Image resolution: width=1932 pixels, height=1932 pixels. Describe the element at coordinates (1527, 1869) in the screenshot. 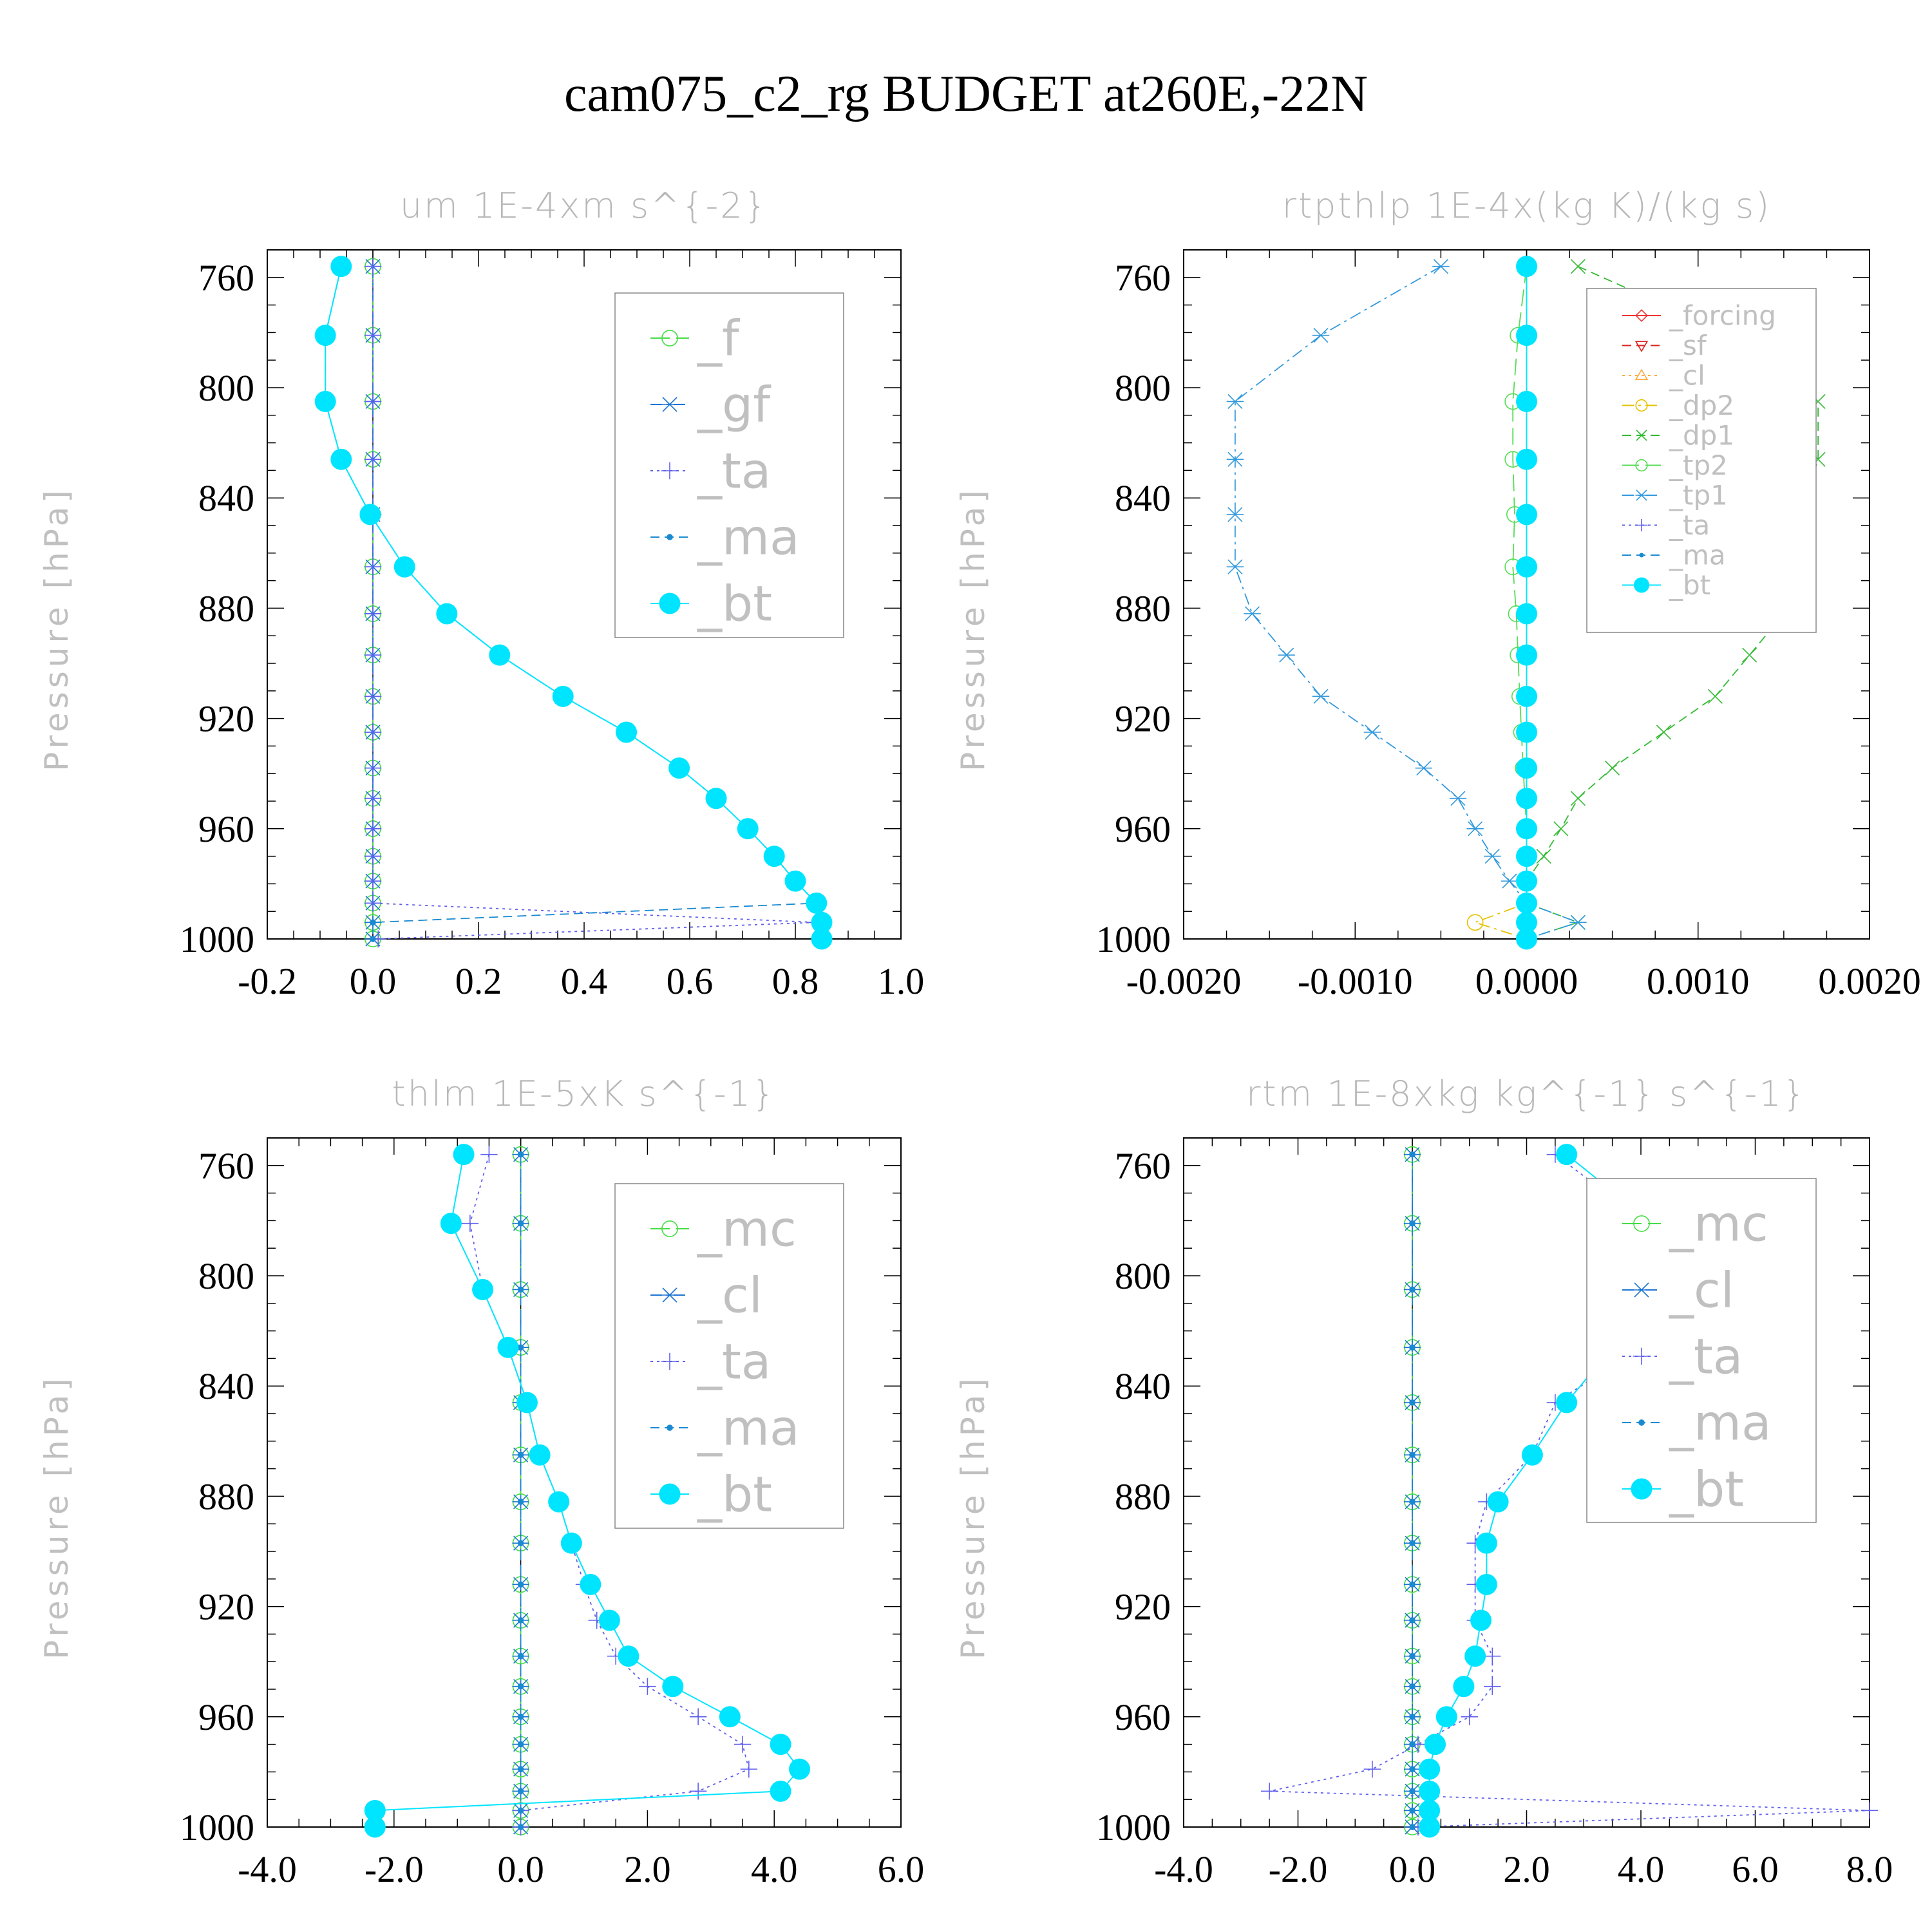

I see `x-tick-label: 2.0` at that location.